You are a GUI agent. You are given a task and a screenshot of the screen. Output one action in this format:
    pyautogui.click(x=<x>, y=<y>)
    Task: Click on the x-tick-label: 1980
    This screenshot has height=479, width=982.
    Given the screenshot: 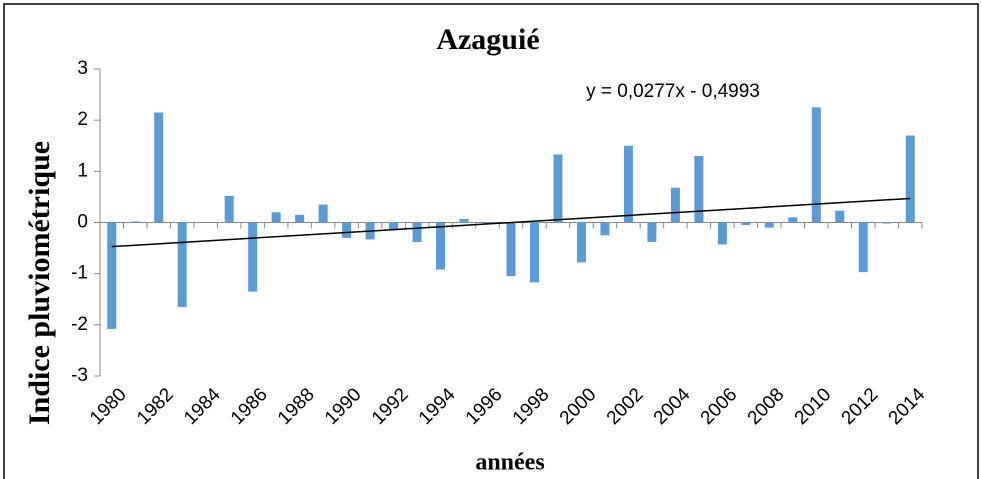 What is the action you would take?
    pyautogui.click(x=108, y=406)
    